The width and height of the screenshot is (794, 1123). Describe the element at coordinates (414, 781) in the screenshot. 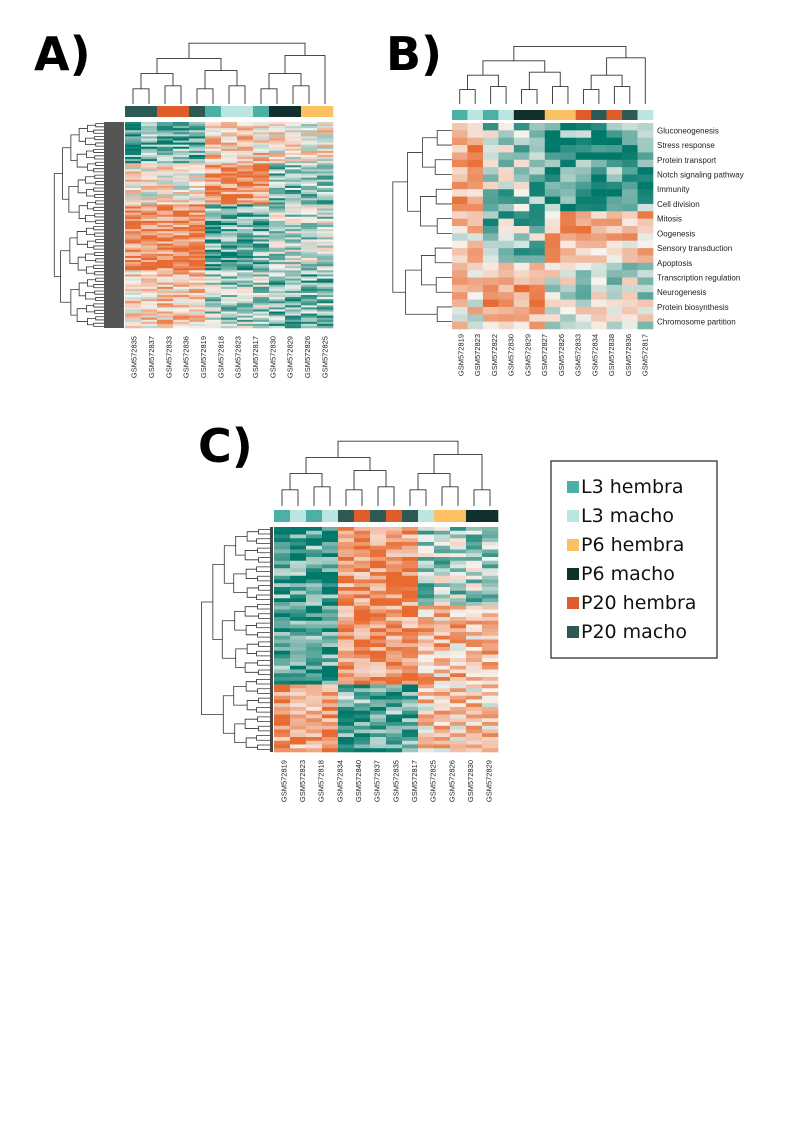

I see `panel-c-column-label: GSM572817` at that location.